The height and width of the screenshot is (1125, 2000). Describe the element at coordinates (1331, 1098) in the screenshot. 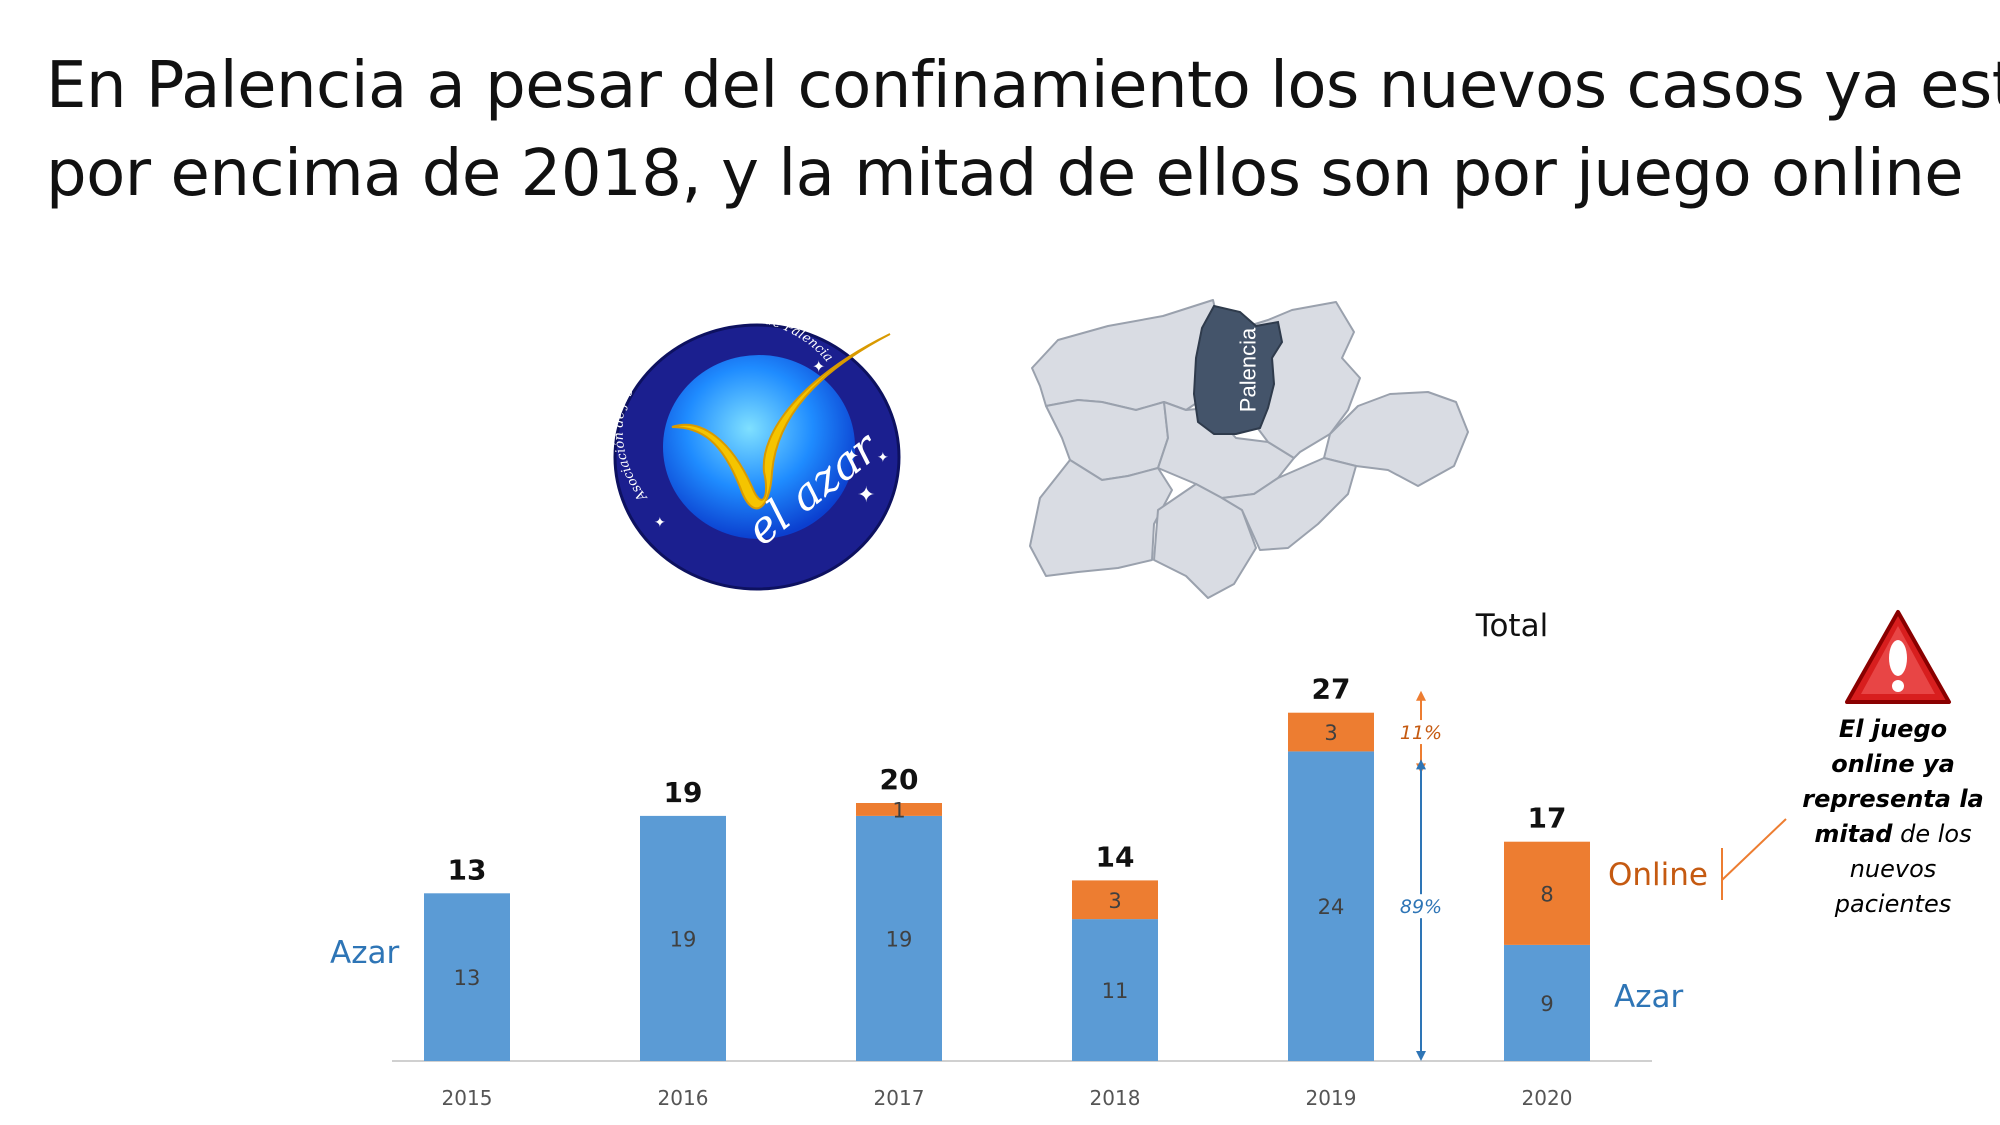

I see `x-tick-label-2019: 2019` at that location.